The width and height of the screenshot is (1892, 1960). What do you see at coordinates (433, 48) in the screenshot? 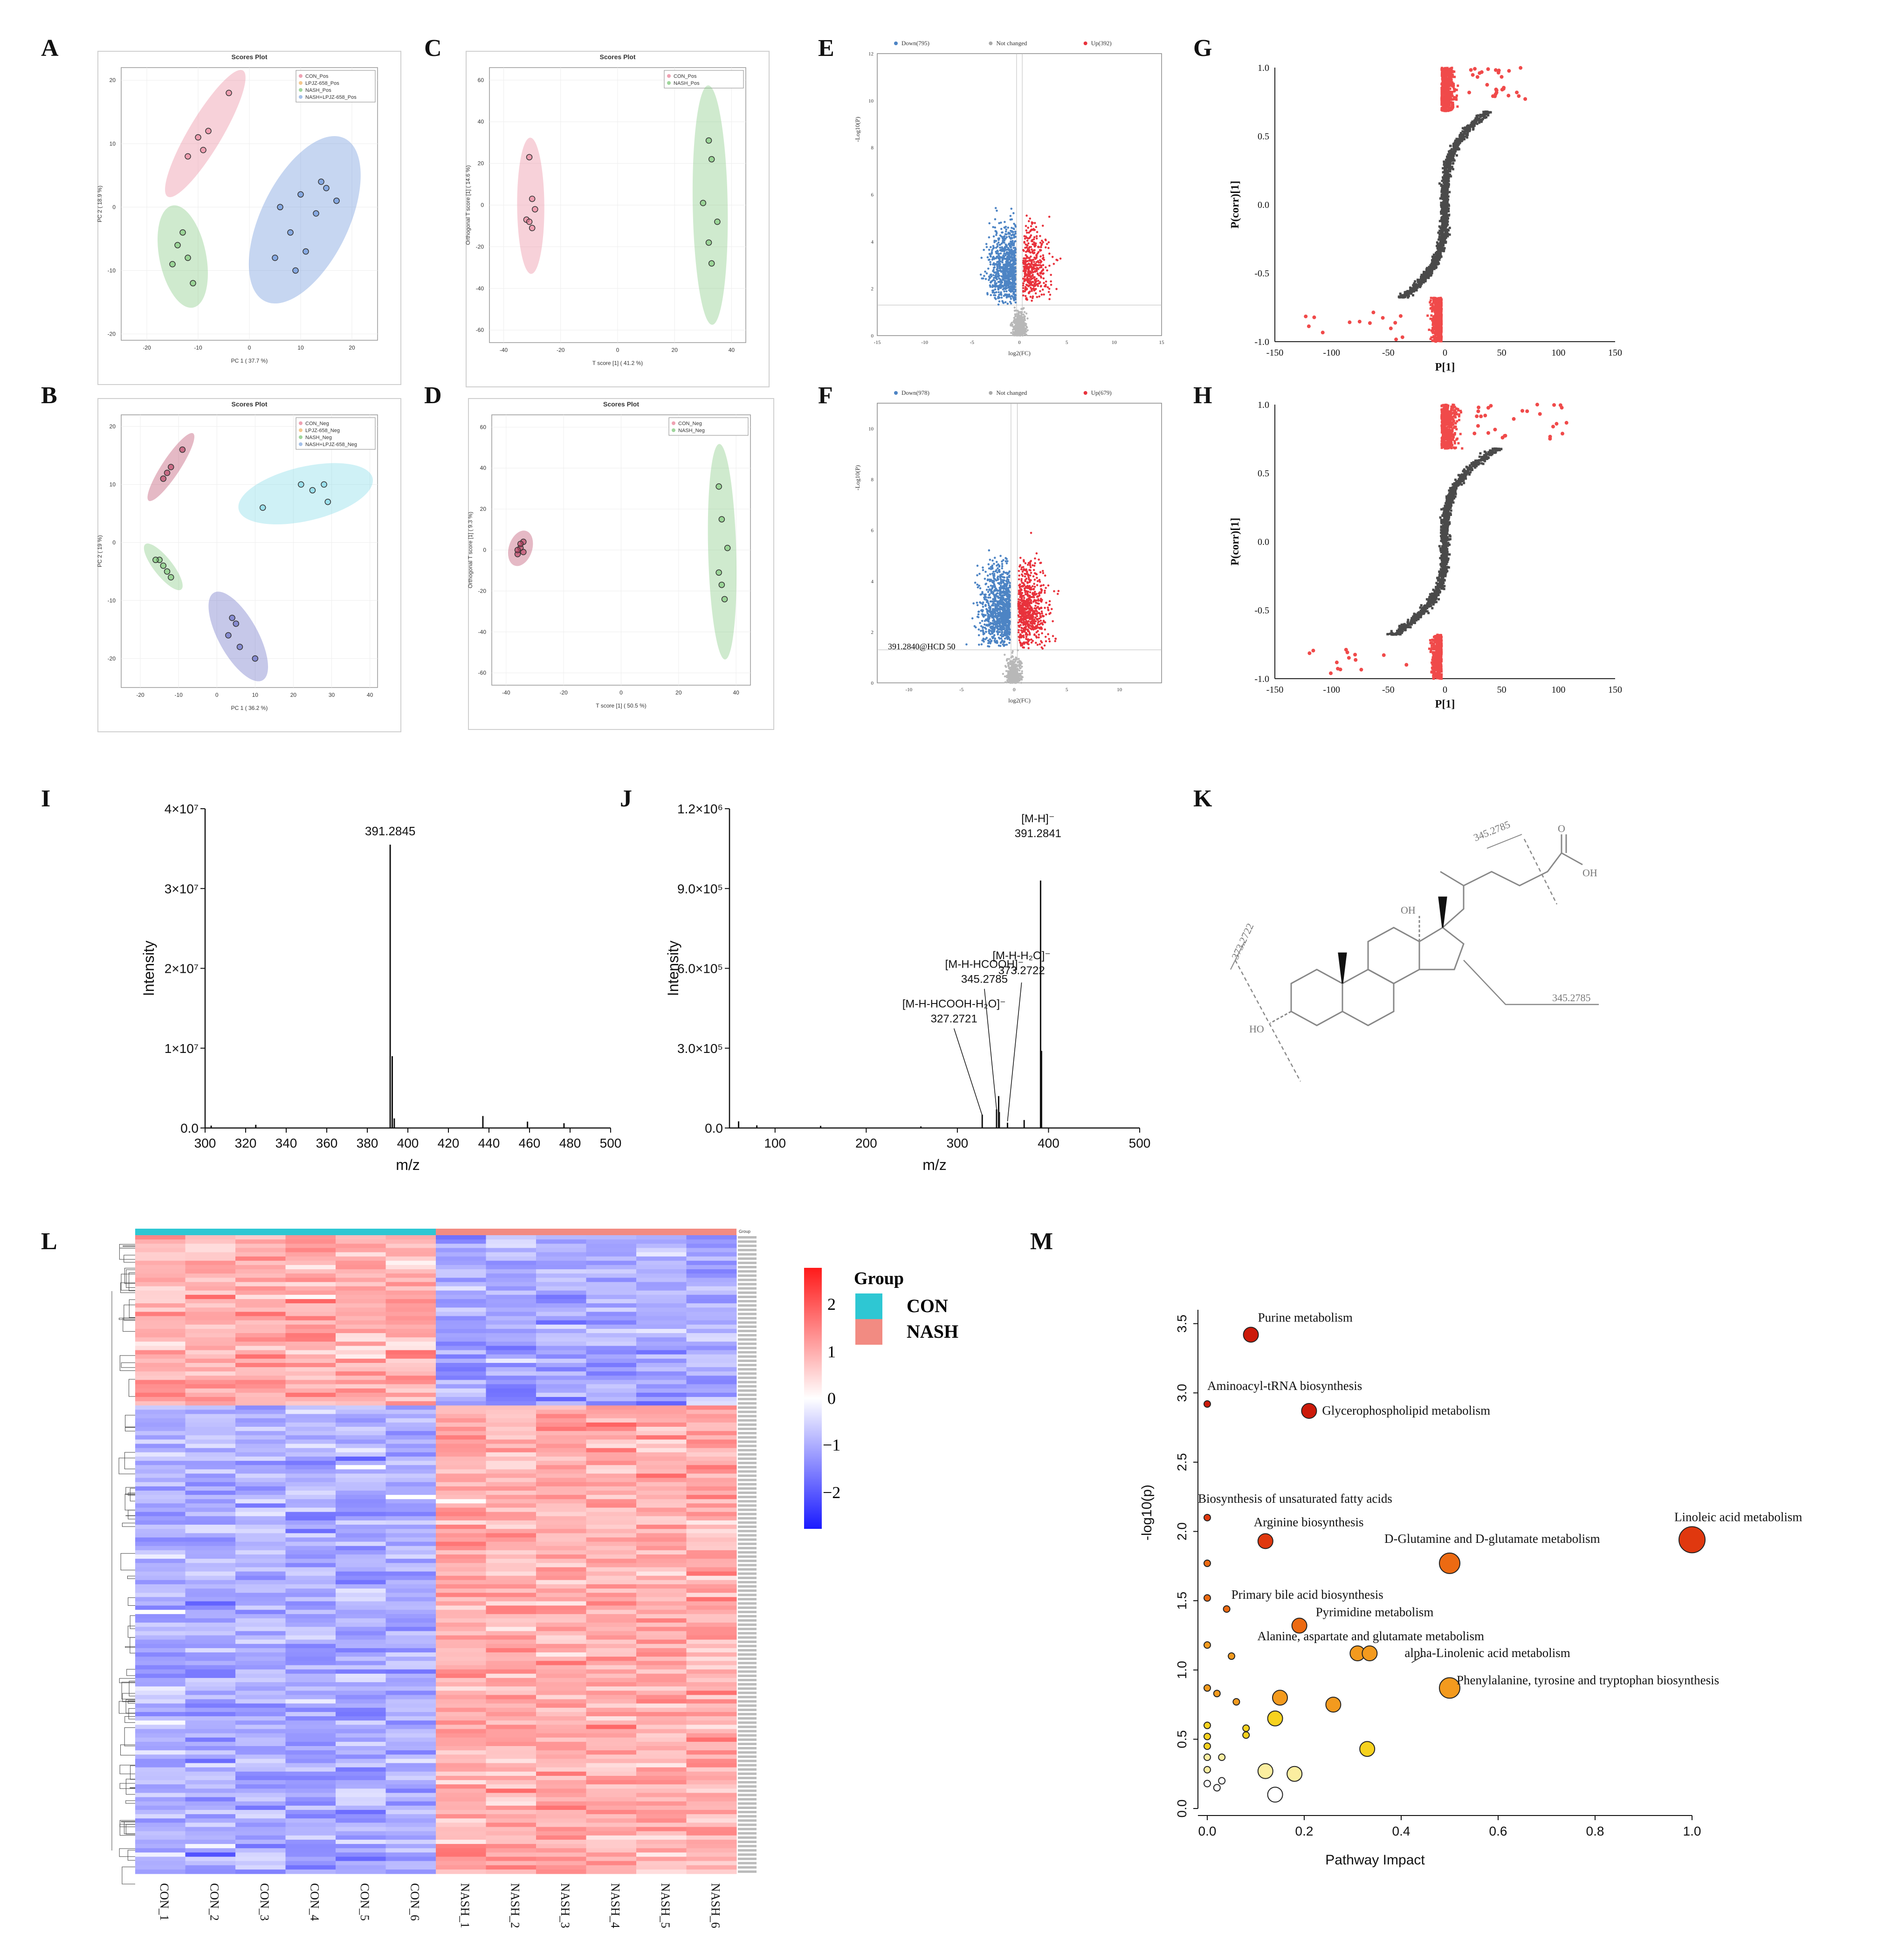
I see `panel-letter-c: C` at bounding box center [433, 48].